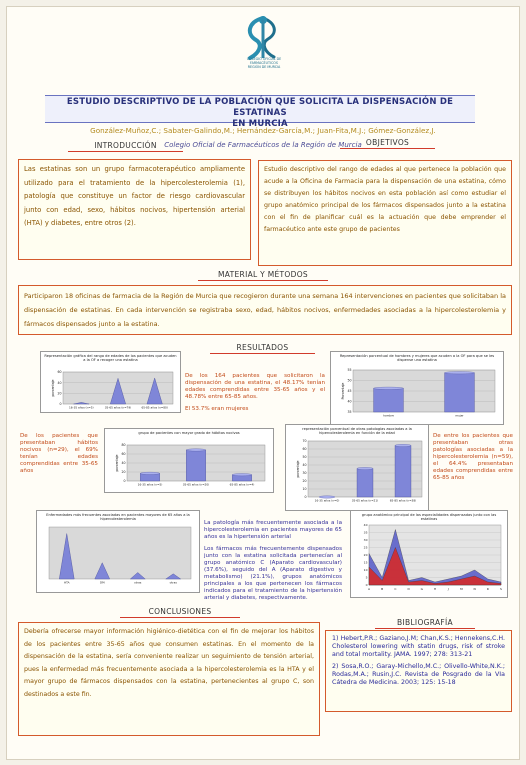 This screenshot has height=765, width=526. Describe the element at coordinates (433, 557) in the screenshot. I see `chart-anatomical-groups-plot: 0 5 10 15 20 25 30 35 40 A B C D G H J M N R S` at that location.